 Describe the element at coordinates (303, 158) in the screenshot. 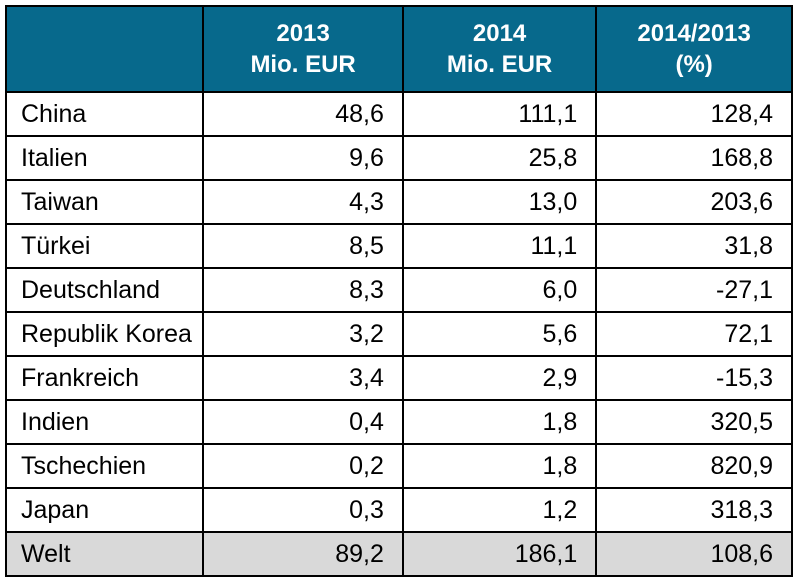

I see `value-2013: 9,6` at that location.